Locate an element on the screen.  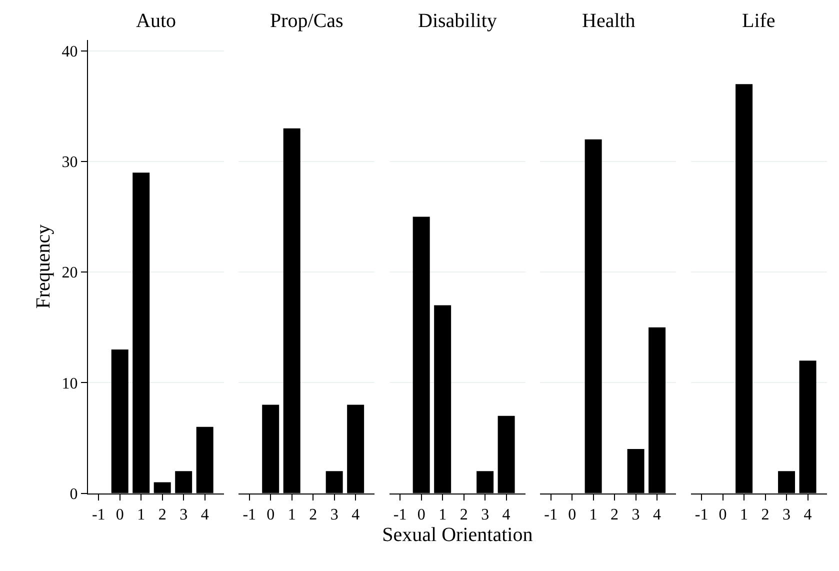
chart-title: Auto is located at coordinates (156, 21).